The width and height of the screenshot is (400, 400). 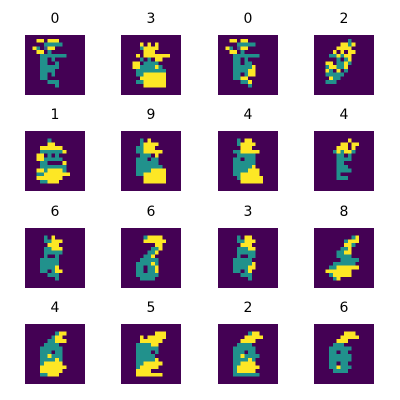 What do you see at coordinates (344, 354) in the screenshot?
I see `image-tile` at bounding box center [344, 354].